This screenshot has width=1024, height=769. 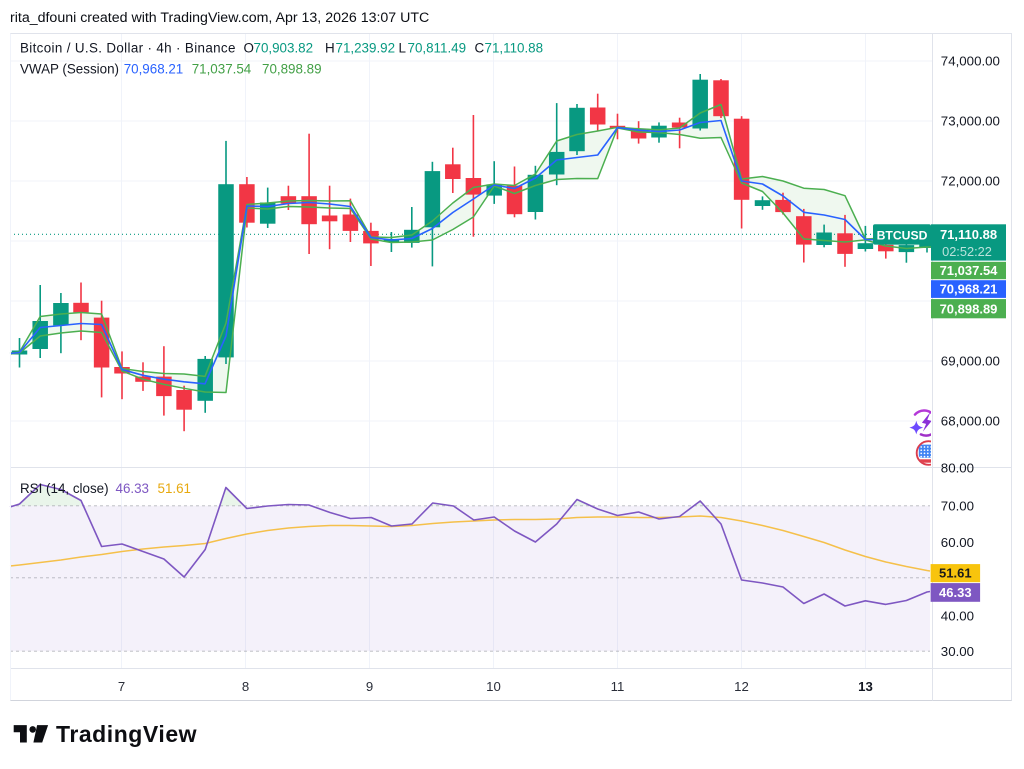 What do you see at coordinates (245, 686) in the screenshot?
I see `svg-text: 8` at bounding box center [245, 686].